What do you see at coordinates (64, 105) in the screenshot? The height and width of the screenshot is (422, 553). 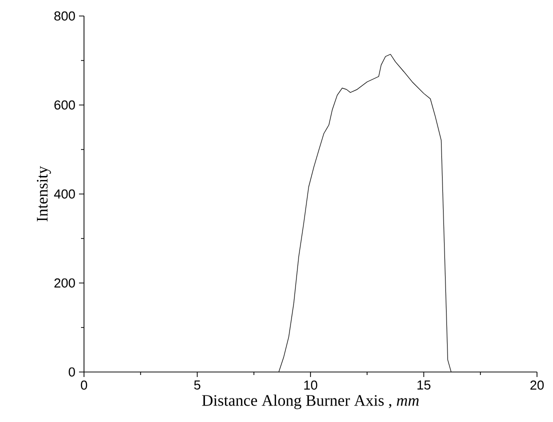 I see `y-tick-label: 600` at bounding box center [64, 105].